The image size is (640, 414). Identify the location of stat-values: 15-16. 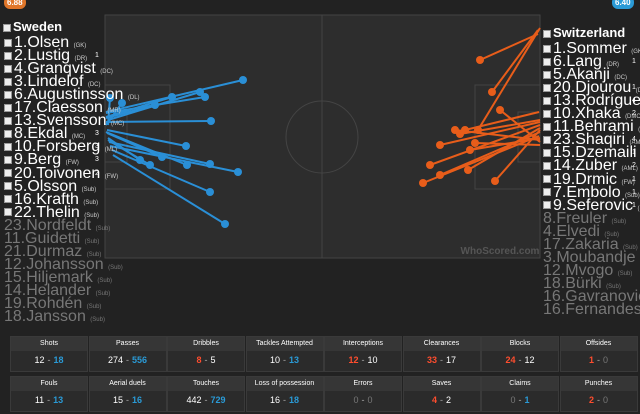
(128, 400).